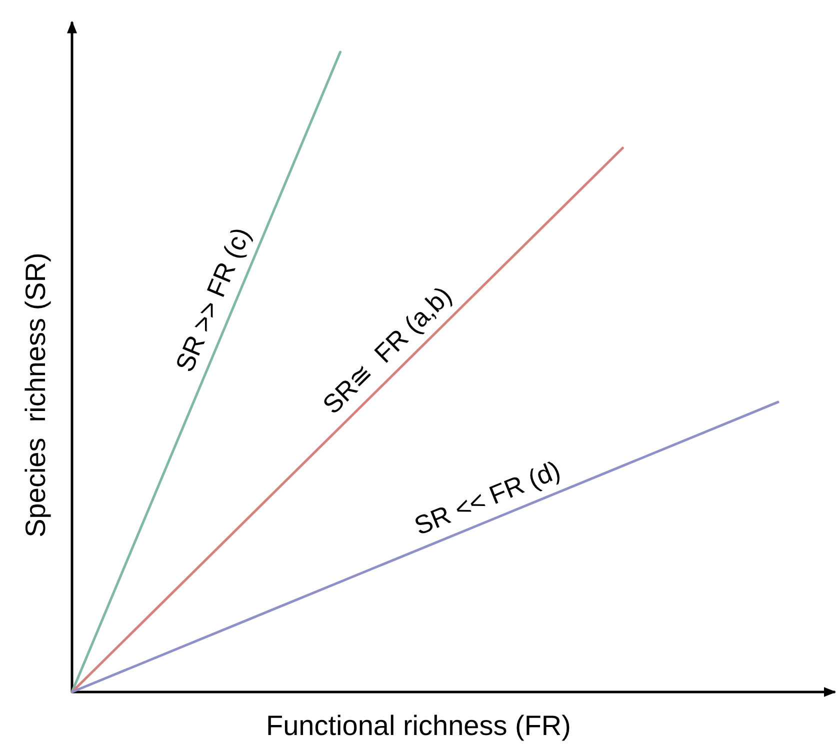 This screenshot has height=754, width=838. Describe the element at coordinates (418, 725) in the screenshot. I see `x-axis-title: Functional richness (FR)` at that location.